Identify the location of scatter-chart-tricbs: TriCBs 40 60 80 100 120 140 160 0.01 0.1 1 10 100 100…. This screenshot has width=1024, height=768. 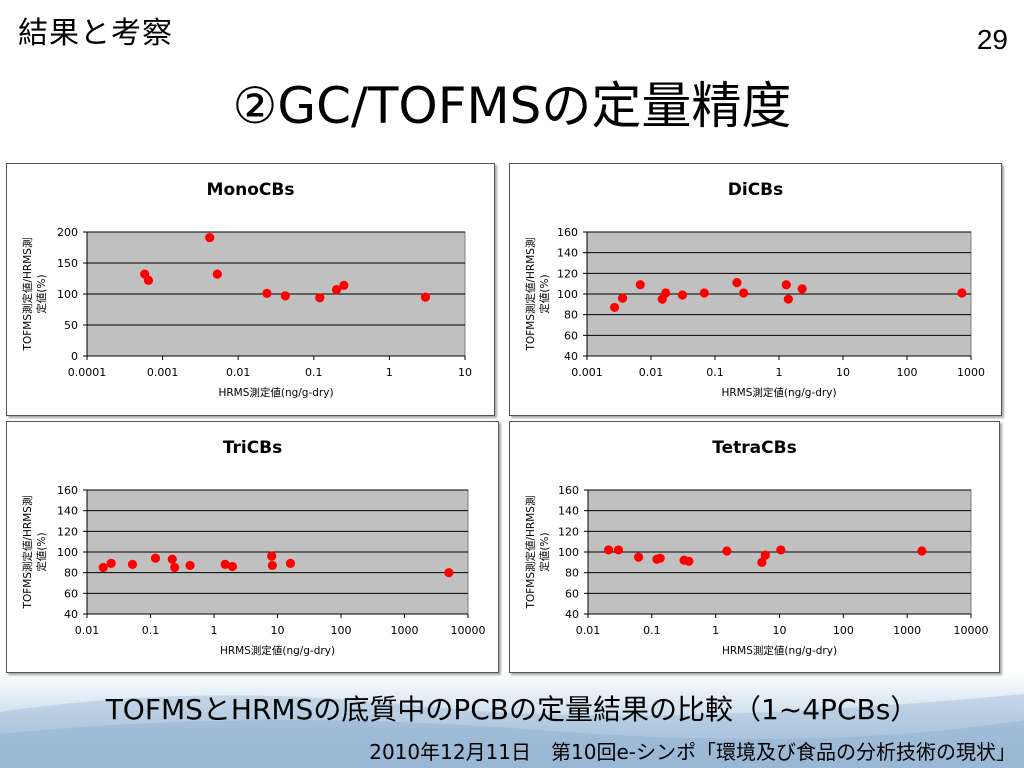
(253, 547).